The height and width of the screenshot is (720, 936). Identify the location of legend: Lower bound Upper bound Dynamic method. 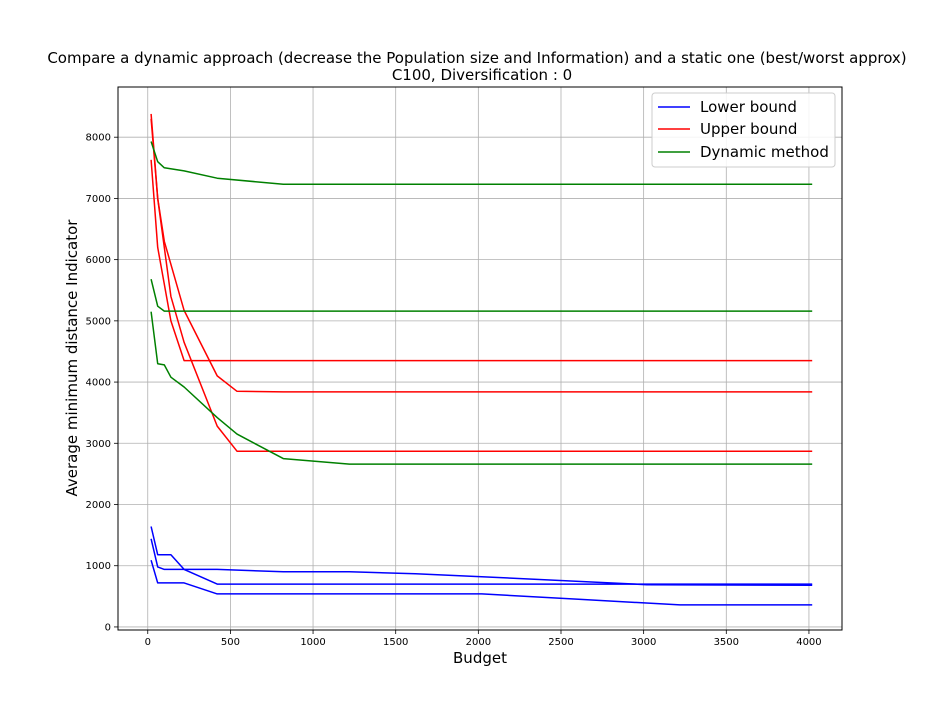
(743, 130).